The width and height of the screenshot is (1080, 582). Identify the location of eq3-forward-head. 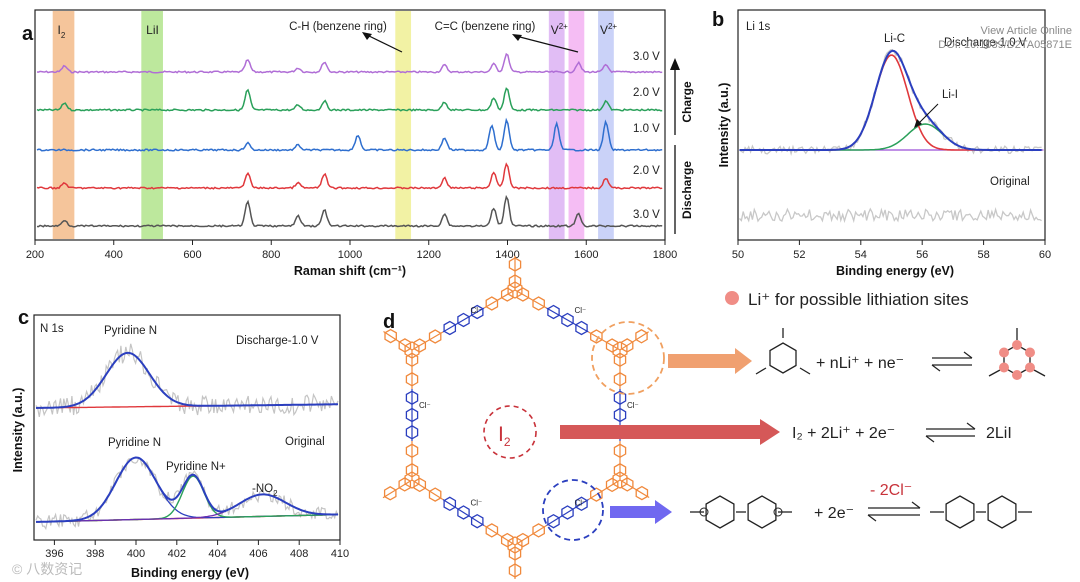
(916, 505).